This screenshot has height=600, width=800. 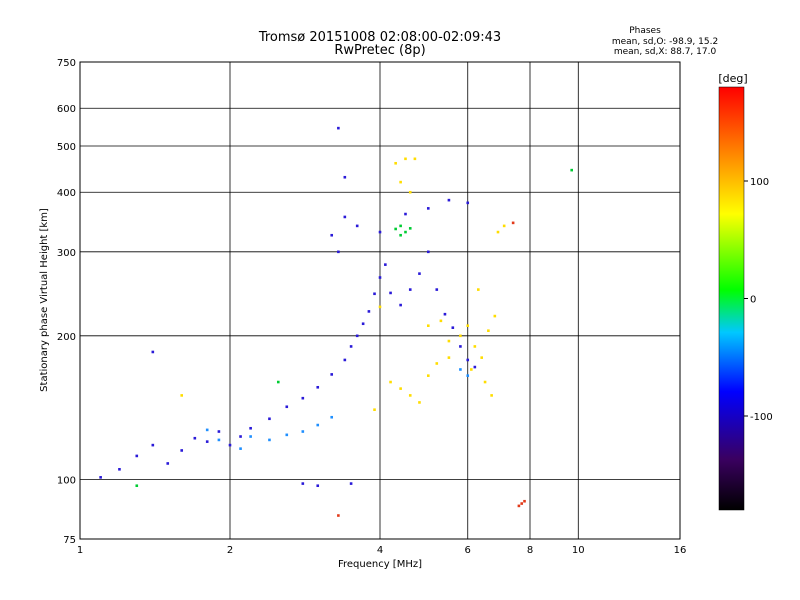 What do you see at coordinates (380, 564) in the screenshot?
I see `x-axis-label: Frequency [MHz]` at bounding box center [380, 564].